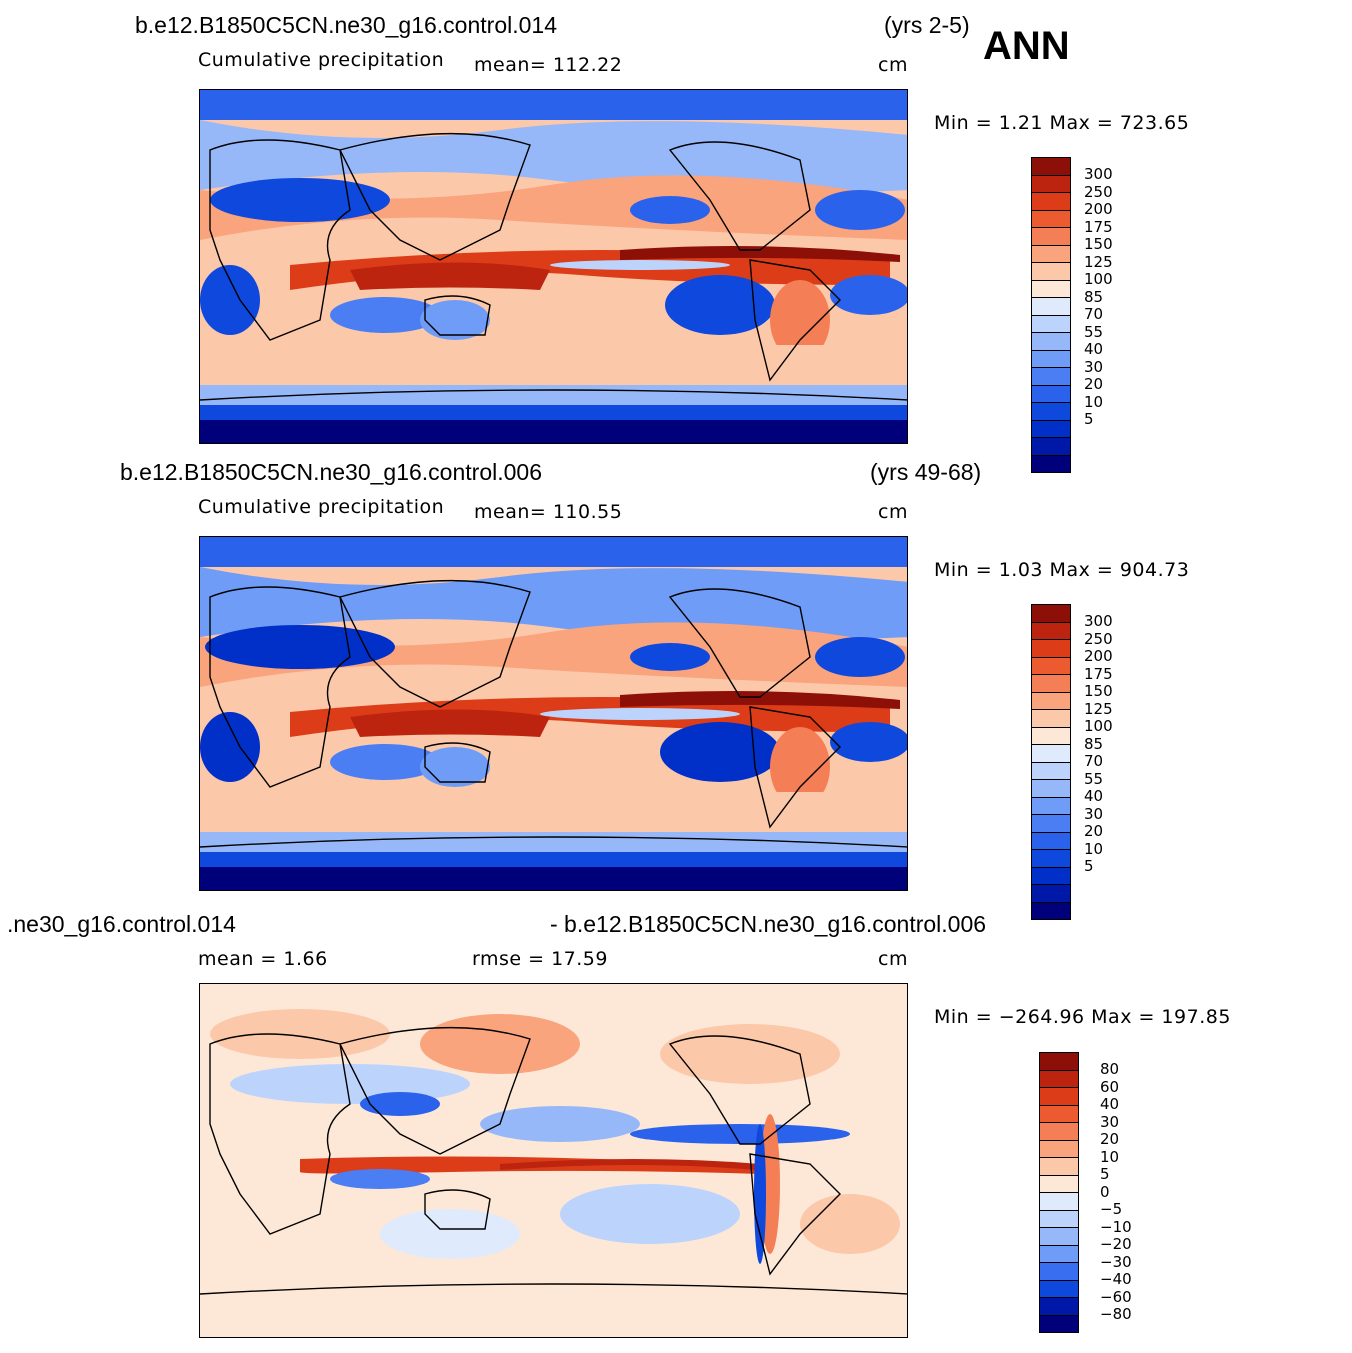 This screenshot has width=1352, height=1353. I want to click on panel2-map-field, so click(553, 713).